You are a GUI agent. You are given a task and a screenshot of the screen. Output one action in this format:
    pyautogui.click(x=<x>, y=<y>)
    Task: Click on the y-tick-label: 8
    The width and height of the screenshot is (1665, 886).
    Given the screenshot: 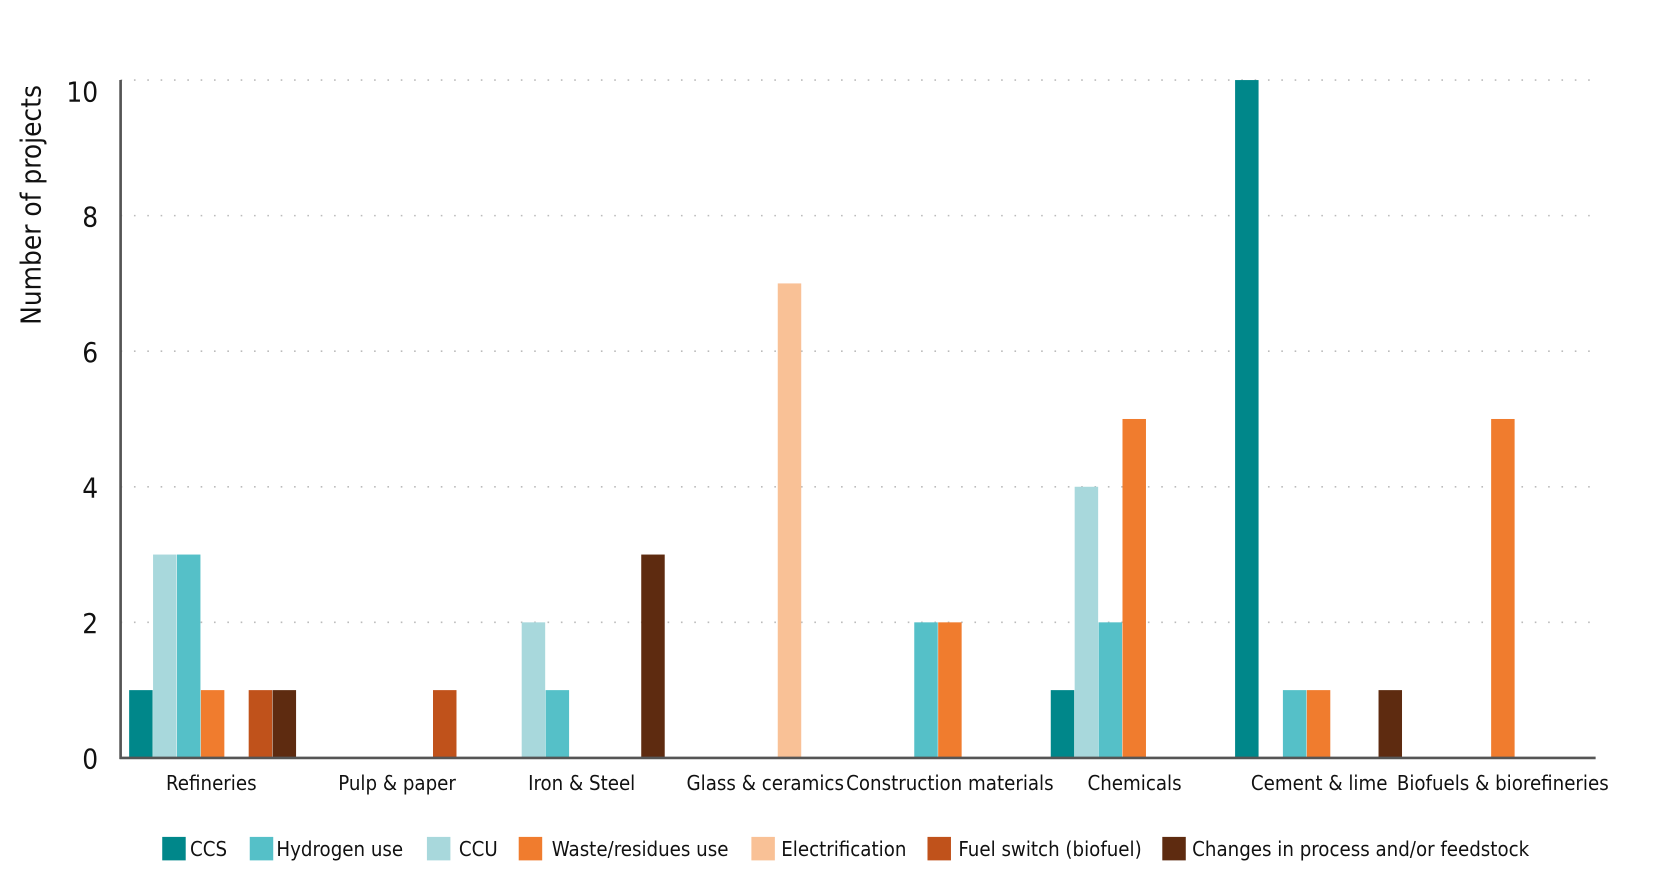 What is the action you would take?
    pyautogui.click(x=90, y=216)
    